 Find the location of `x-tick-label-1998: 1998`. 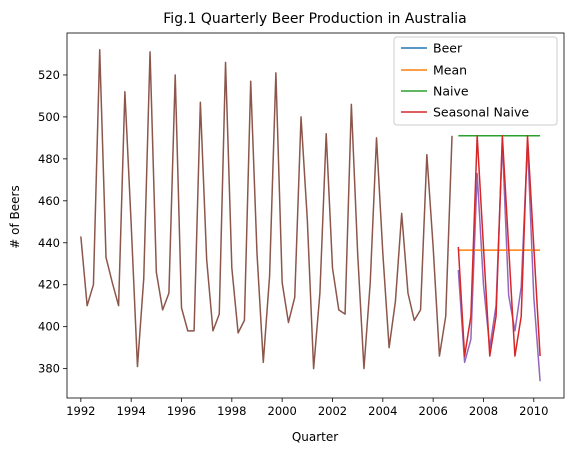

x-tick-label-1998: 1998 is located at coordinates (231, 411).